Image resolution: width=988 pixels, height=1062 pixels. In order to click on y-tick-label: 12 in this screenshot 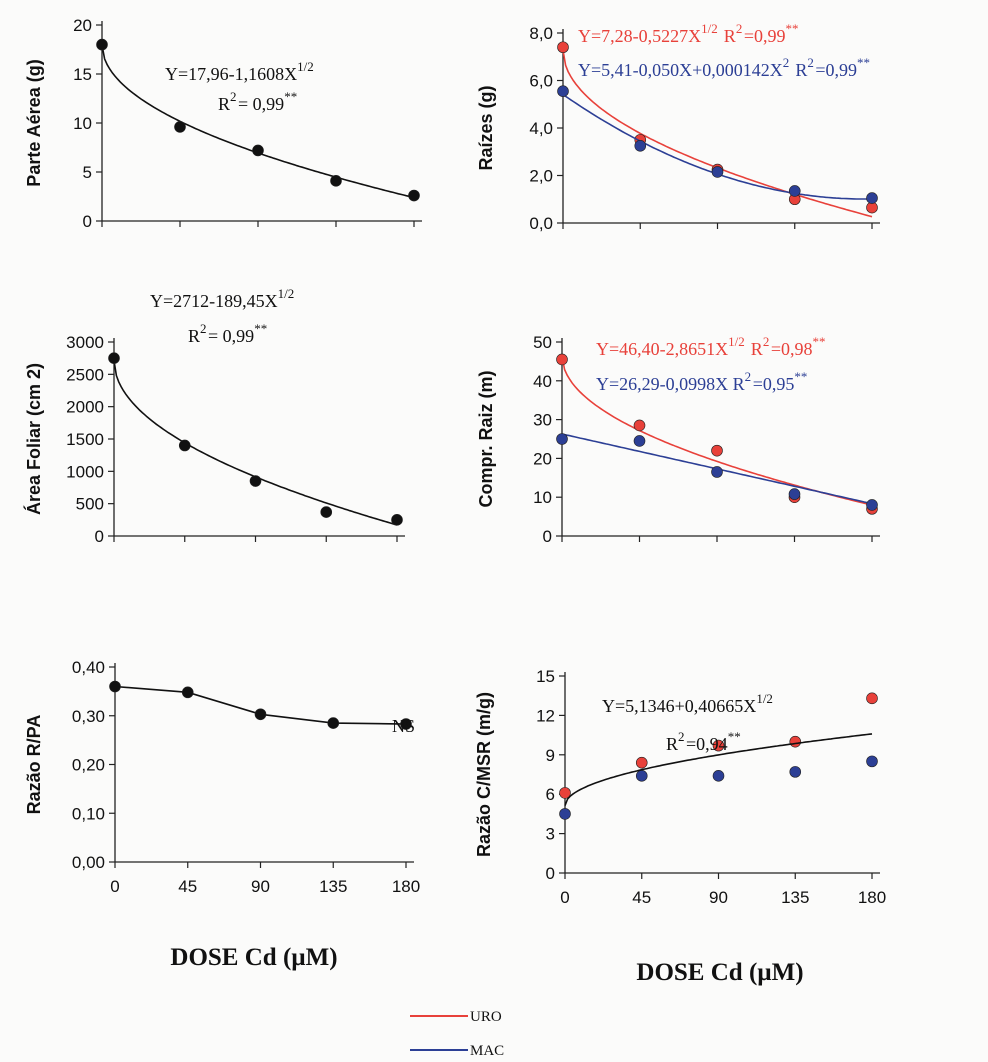, I will do `click(545, 715)`.